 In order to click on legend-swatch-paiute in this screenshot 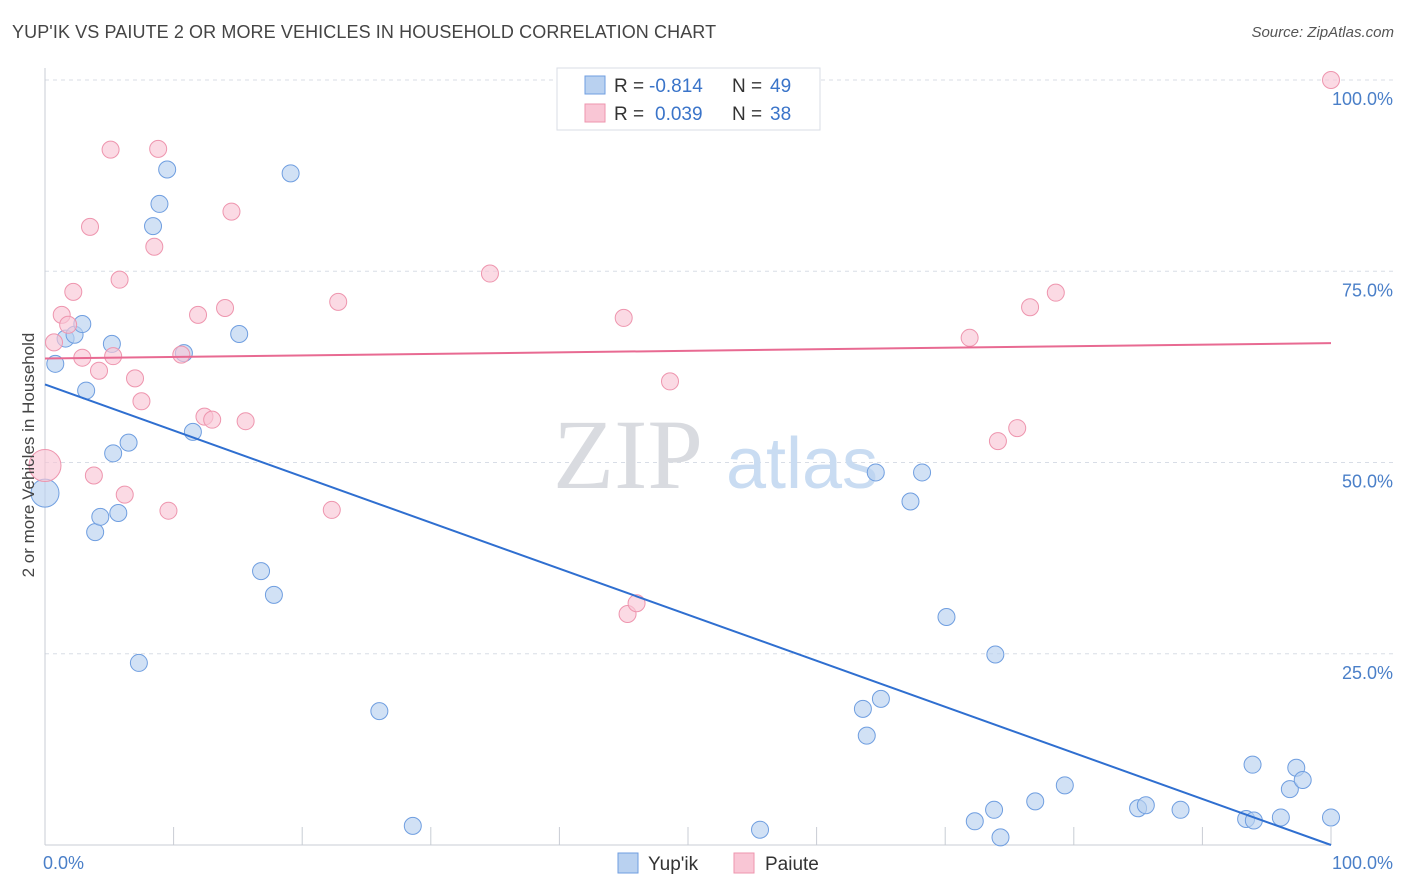, I will do `click(595, 113)`.